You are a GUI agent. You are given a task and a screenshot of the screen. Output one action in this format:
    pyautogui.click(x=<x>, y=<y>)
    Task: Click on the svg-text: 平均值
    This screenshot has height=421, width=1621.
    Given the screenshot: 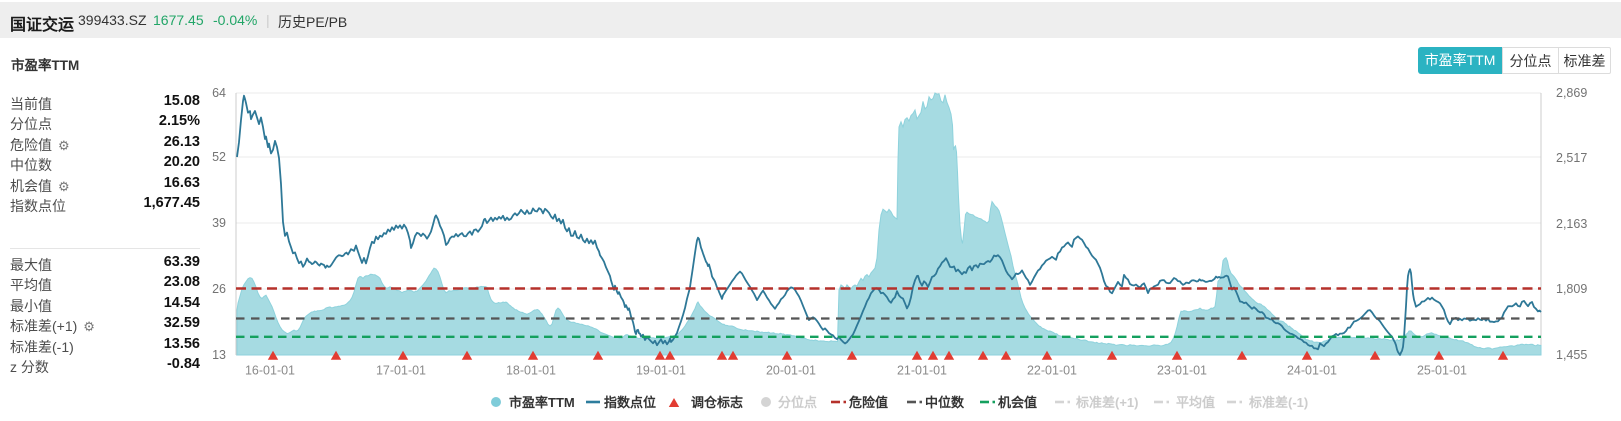 What is the action you would take?
    pyautogui.click(x=1195, y=402)
    